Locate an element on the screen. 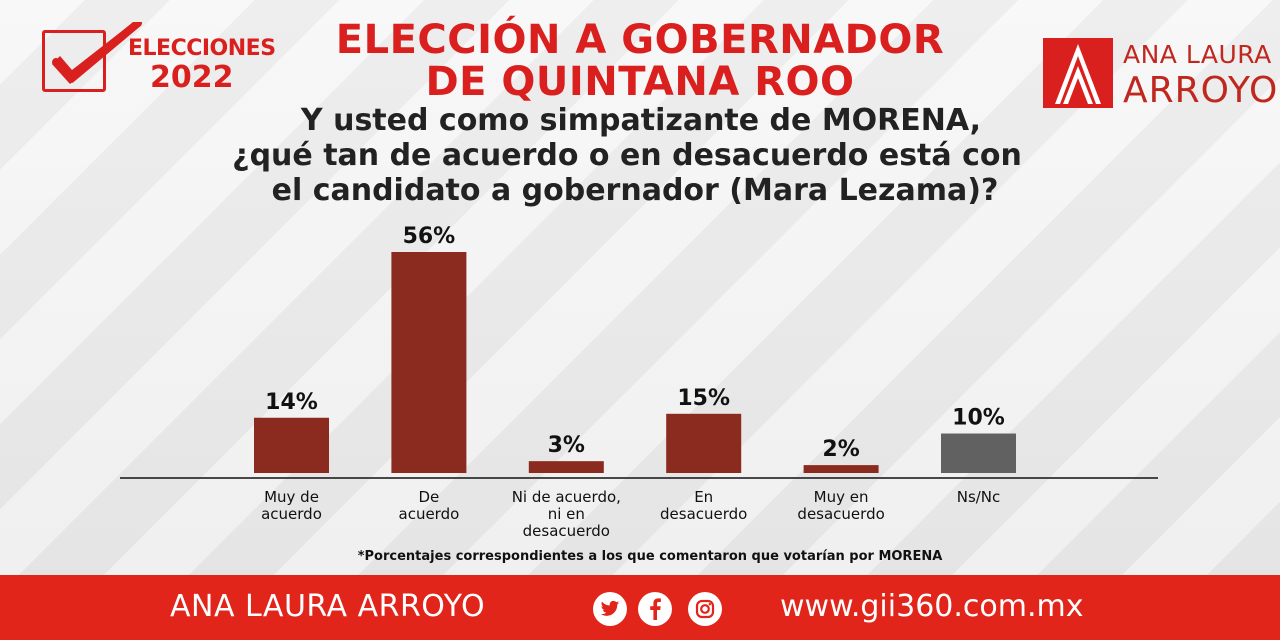  category-label: En desacuerdo is located at coordinates (704, 506).